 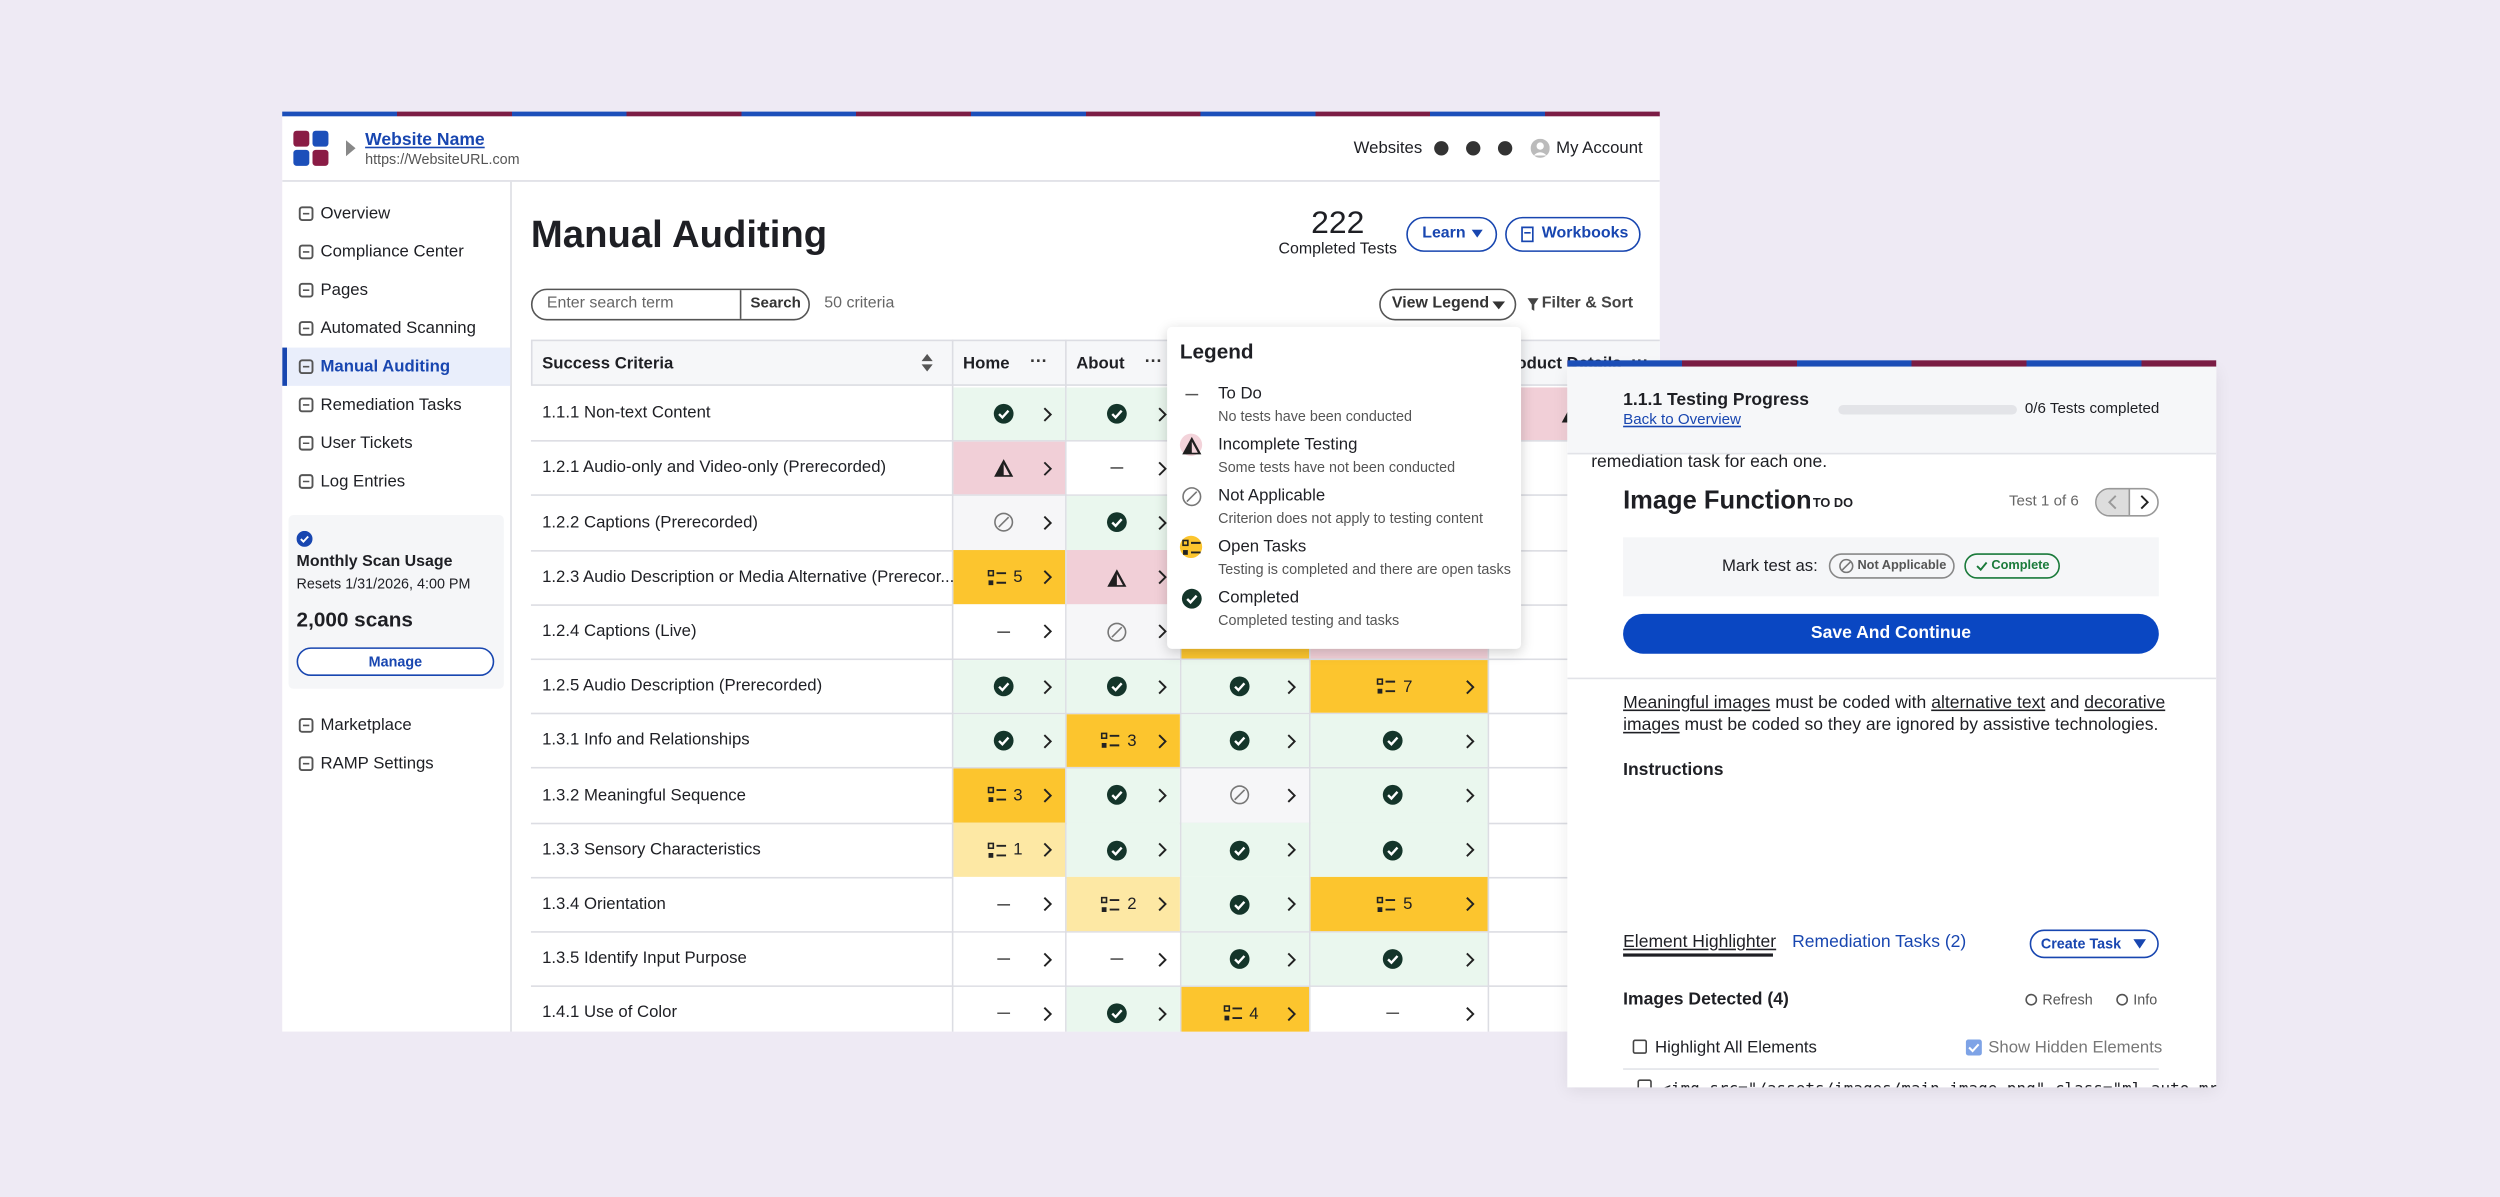 What do you see at coordinates (2094, 944) in the screenshot?
I see `create-task-button: Create Task` at bounding box center [2094, 944].